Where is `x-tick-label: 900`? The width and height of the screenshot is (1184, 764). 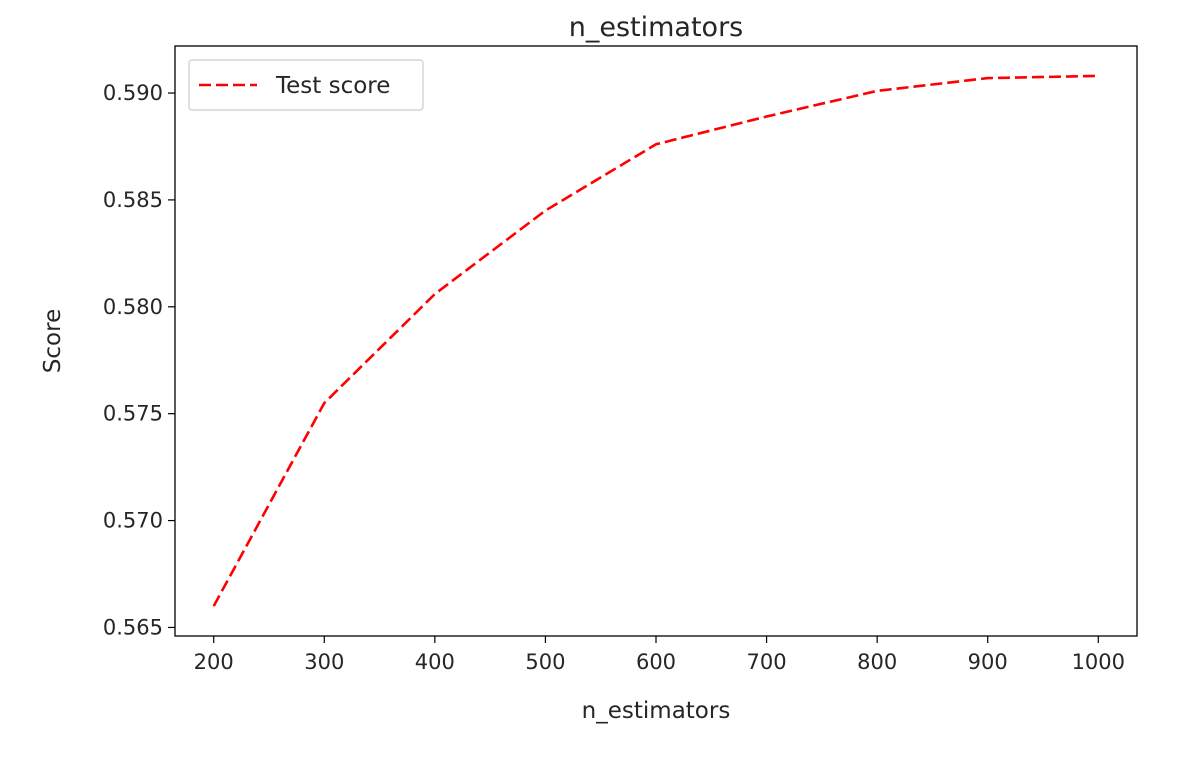
x-tick-label: 900 is located at coordinates (988, 662).